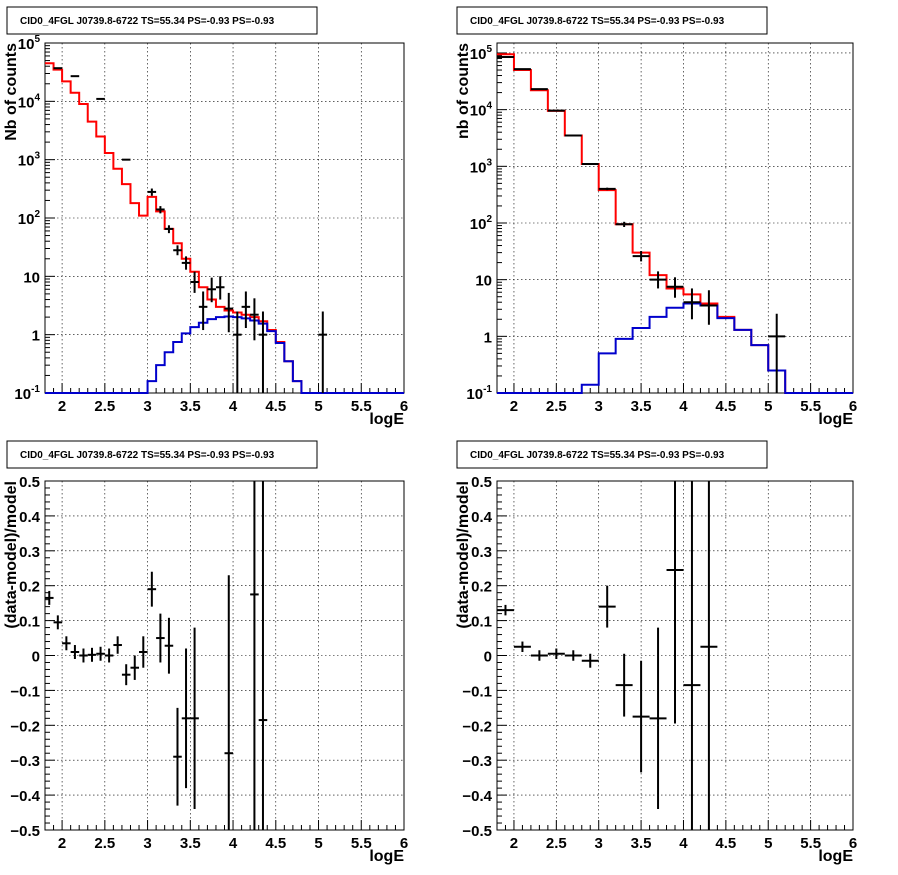  Describe the element at coordinates (25, 726) in the screenshot. I see `y-tick-label: −0.2` at that location.